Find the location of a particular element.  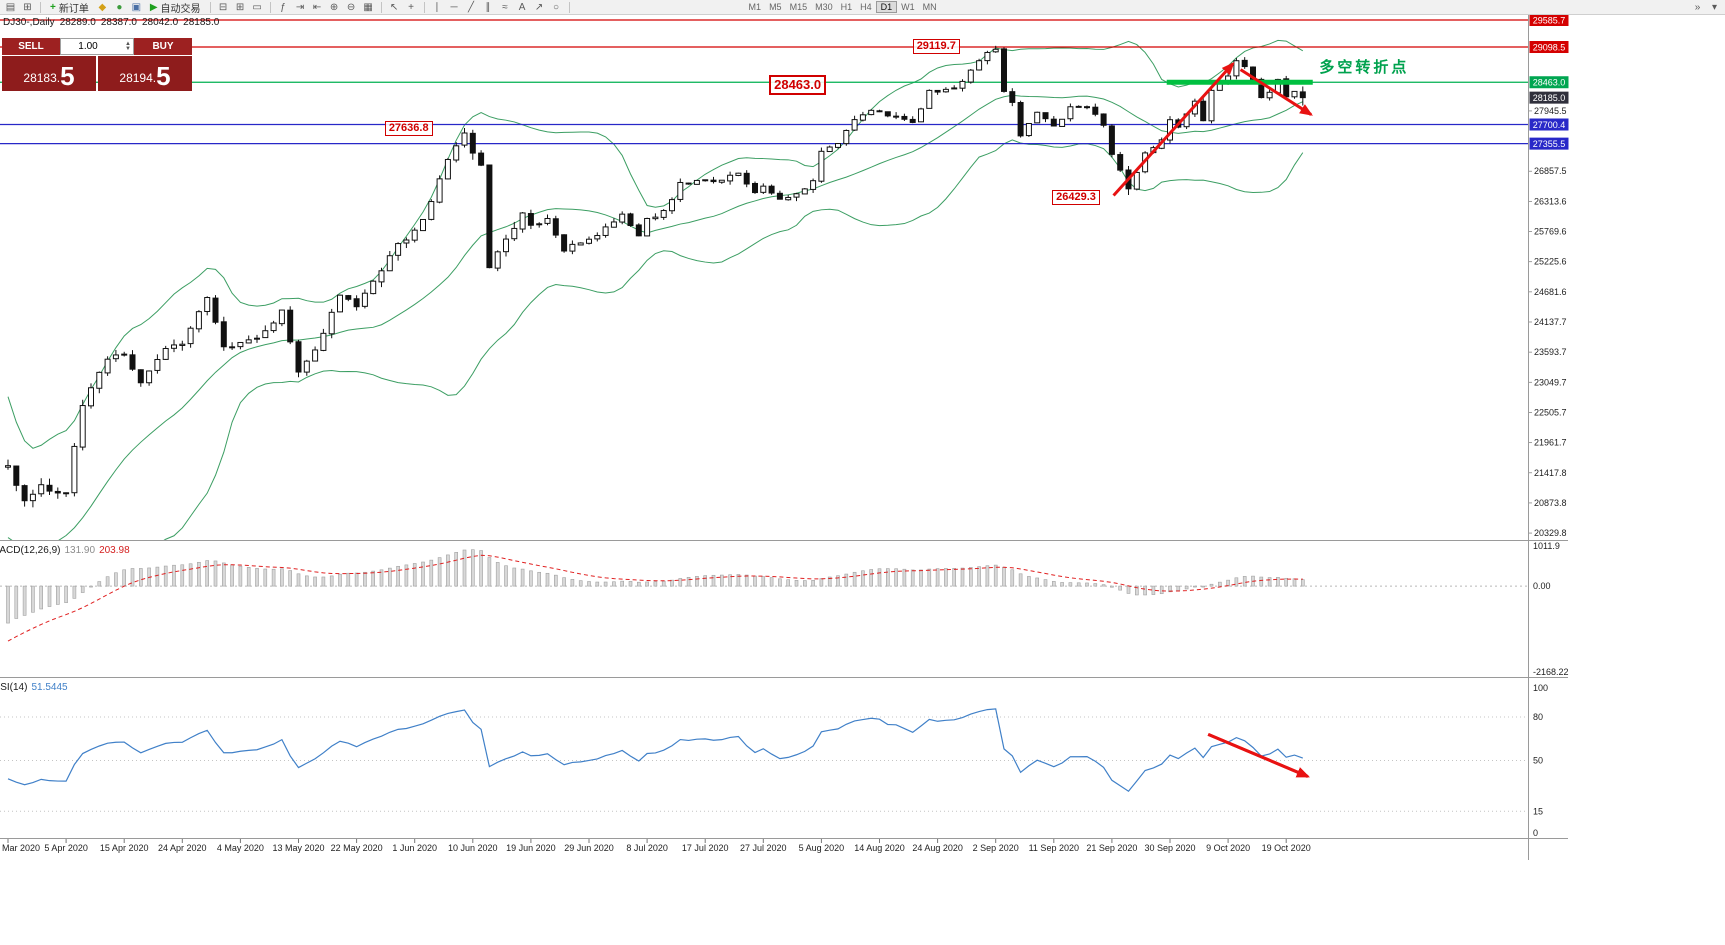

timeframe-h4: H4 is located at coordinates (866, 7).